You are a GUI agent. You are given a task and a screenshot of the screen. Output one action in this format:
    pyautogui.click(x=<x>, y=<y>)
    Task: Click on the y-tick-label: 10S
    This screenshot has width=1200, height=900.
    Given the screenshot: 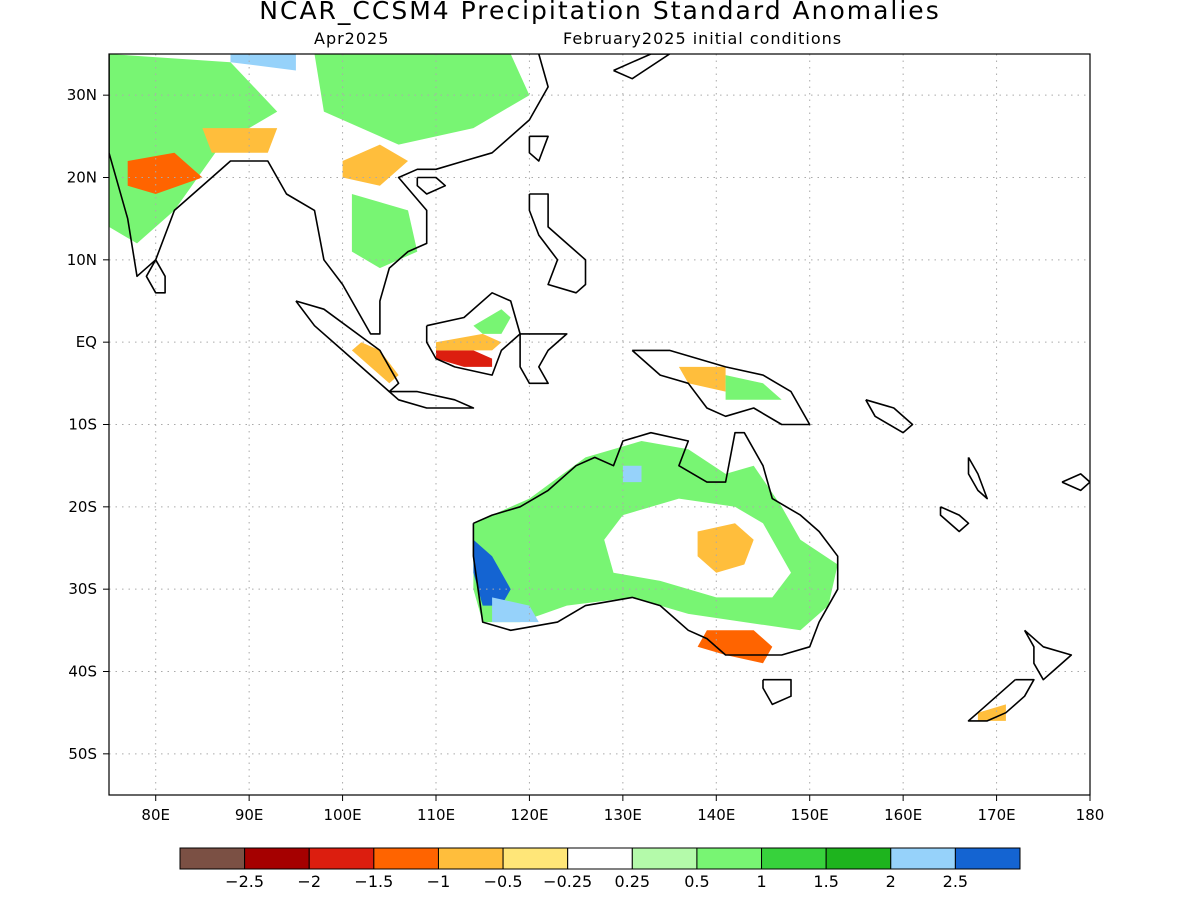 What is the action you would take?
    pyautogui.click(x=82, y=425)
    